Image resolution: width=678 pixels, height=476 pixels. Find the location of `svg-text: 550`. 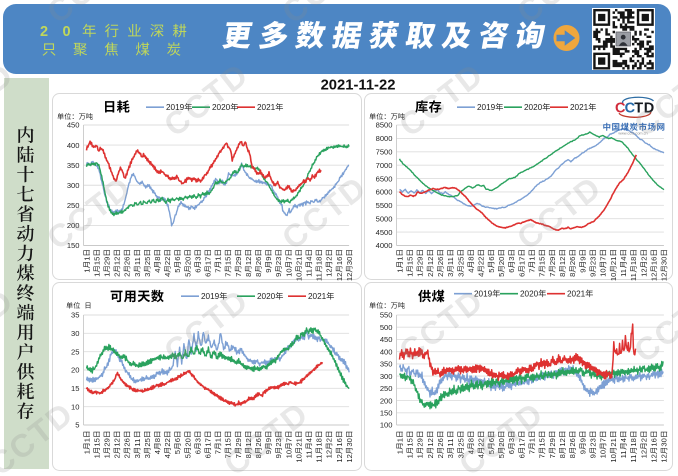

svg-text: 550 is located at coordinates (386, 315).